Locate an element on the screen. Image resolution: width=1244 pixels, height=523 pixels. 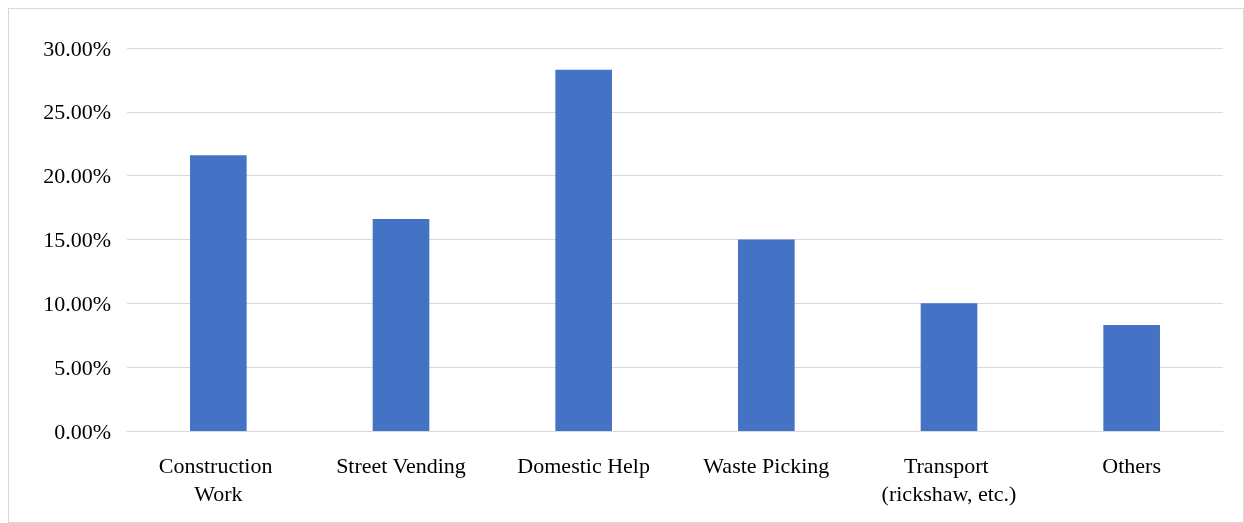
x-tick-label: Domestic Help is located at coordinates (583, 465).